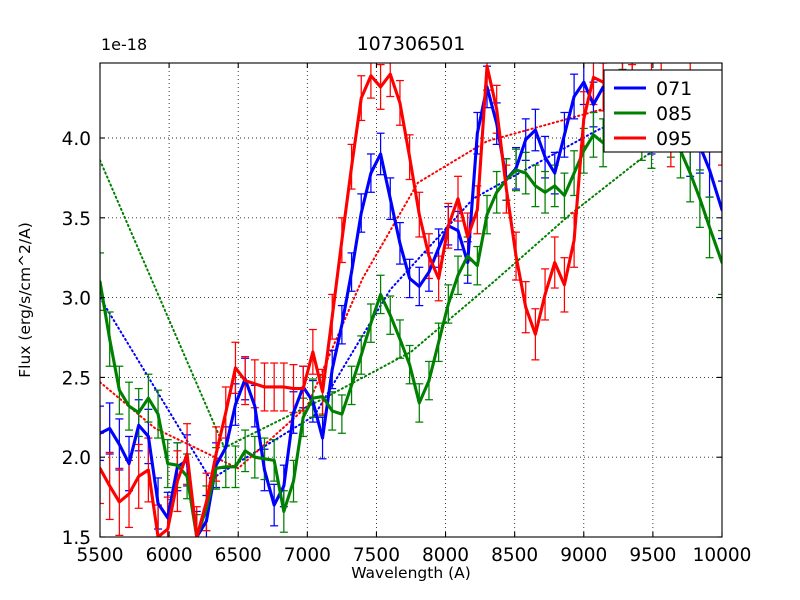 This screenshot has width=800, height=600. I want to click on y-tick-label: 4.0, so click(76, 139).